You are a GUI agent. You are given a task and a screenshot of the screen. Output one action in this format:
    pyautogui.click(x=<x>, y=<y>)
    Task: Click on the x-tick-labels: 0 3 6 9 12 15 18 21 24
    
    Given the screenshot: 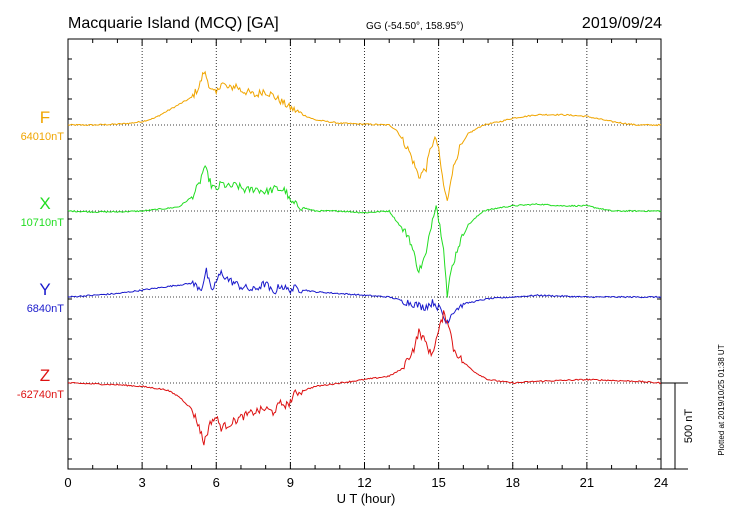 What is the action you would take?
    pyautogui.click(x=366, y=482)
    